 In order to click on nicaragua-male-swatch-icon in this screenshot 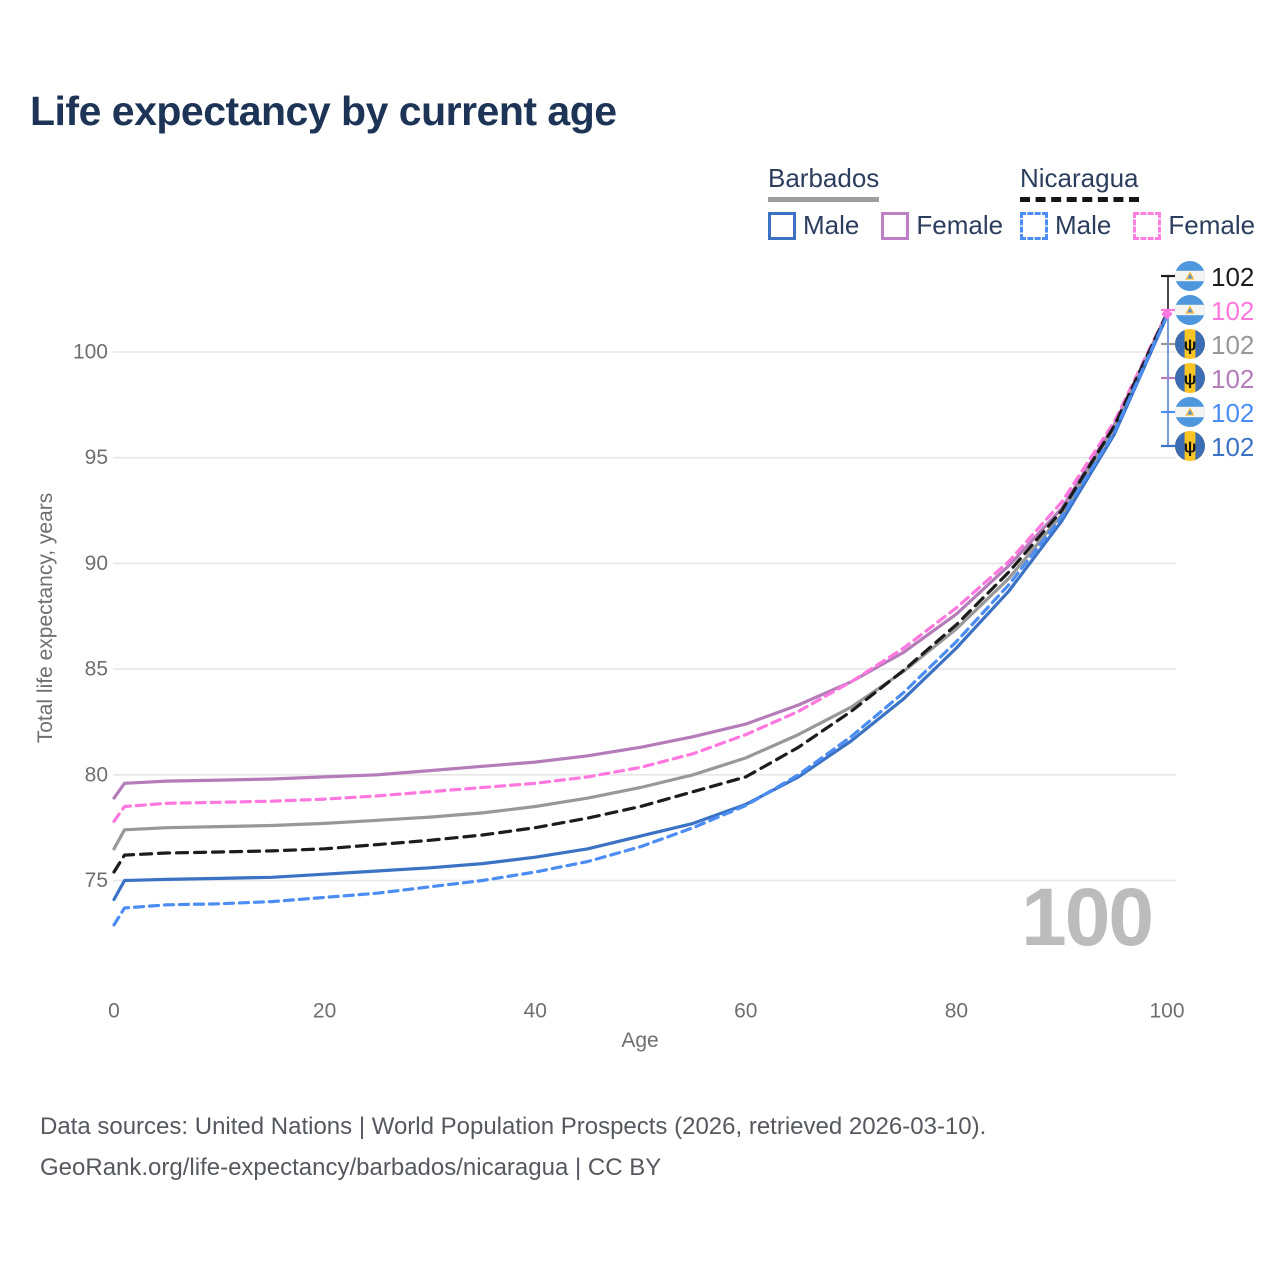, I will do `click(1034, 225)`.